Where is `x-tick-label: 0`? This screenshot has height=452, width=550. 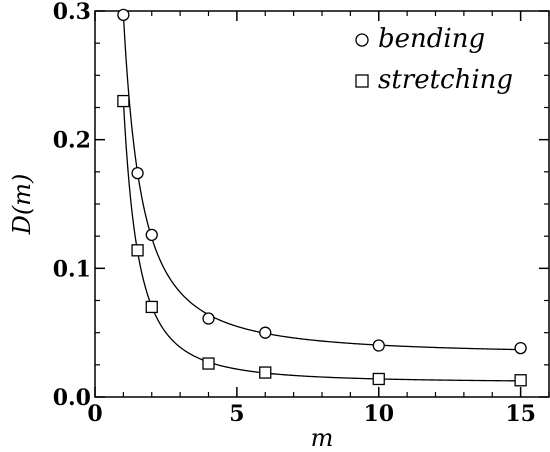
x-tick-label: 0 is located at coordinates (94, 414).